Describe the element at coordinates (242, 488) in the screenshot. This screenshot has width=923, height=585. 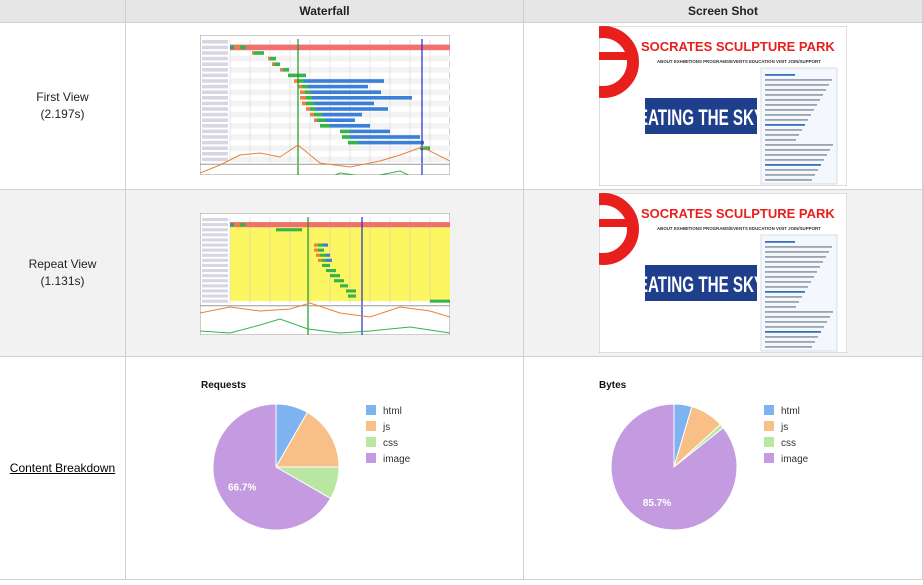
I see `pie-slice-label: 66.7%` at that location.